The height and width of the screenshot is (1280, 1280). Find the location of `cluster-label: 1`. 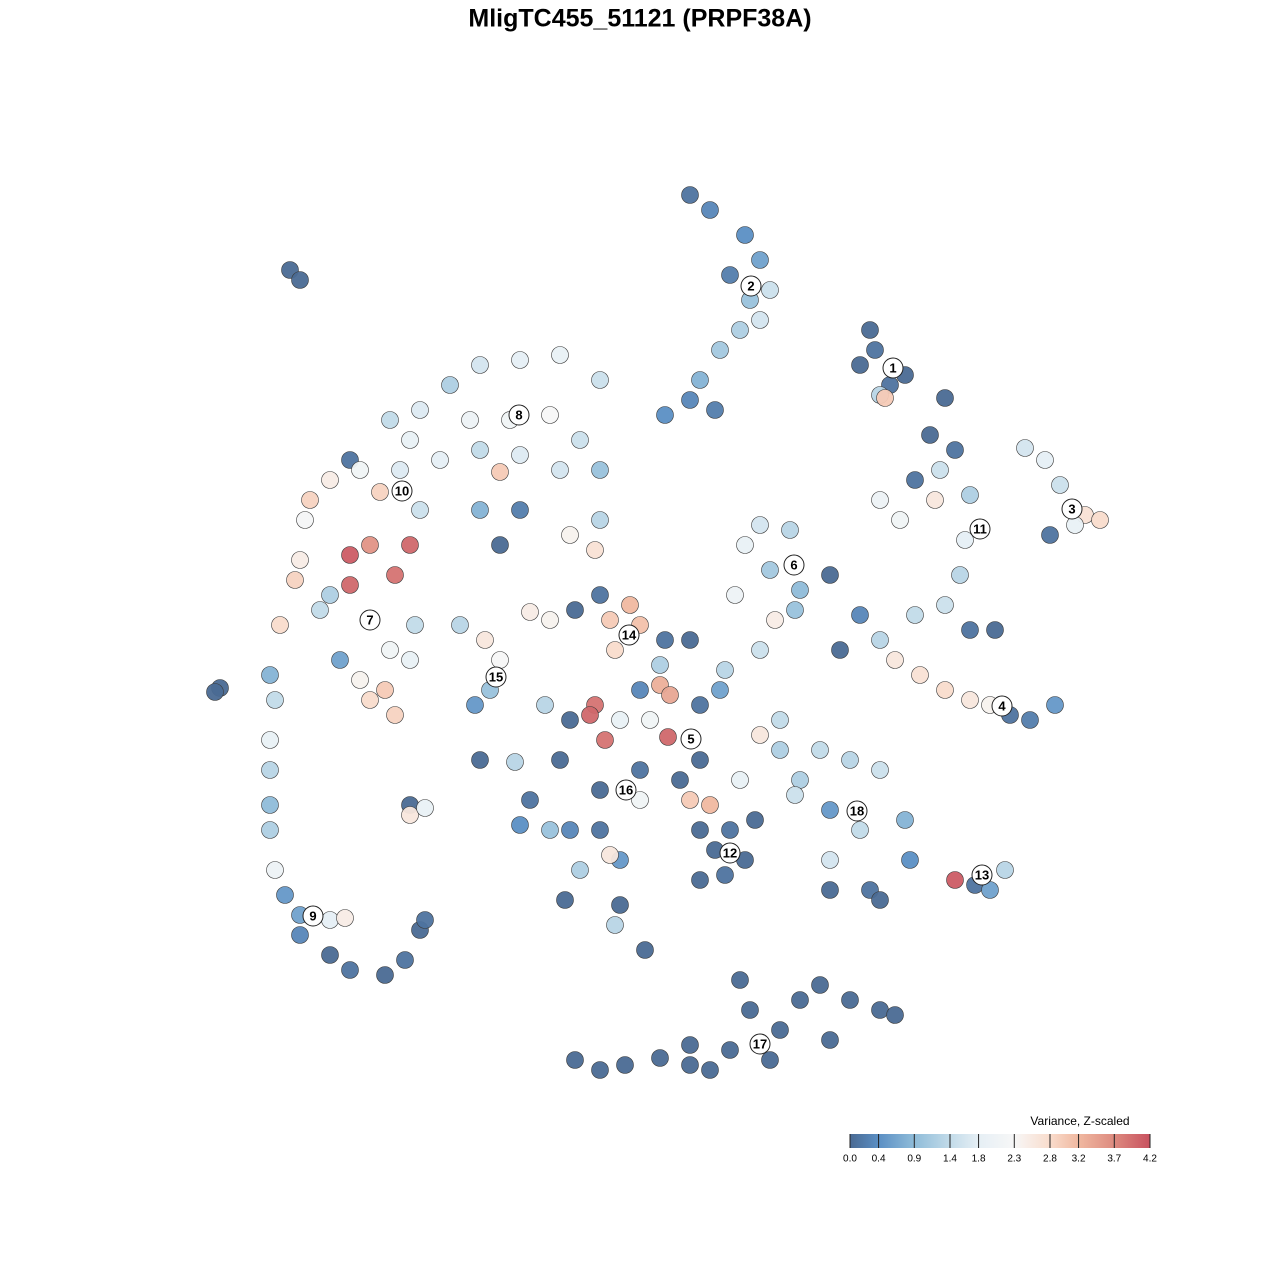

cluster-label: 1 is located at coordinates (892, 367).